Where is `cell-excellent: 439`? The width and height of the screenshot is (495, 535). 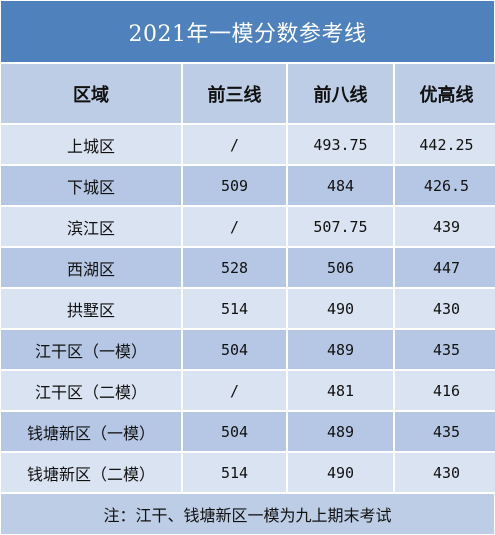 cell-excellent: 439 is located at coordinates (445, 226).